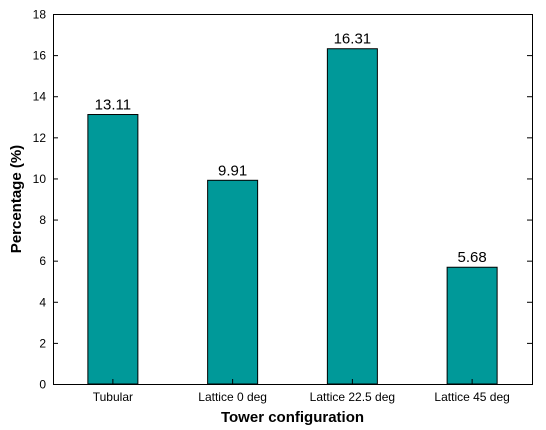 This screenshot has width=546, height=430. Describe the element at coordinates (232, 397) in the screenshot. I see `x-tick-label: Lattice 0 deg` at that location.